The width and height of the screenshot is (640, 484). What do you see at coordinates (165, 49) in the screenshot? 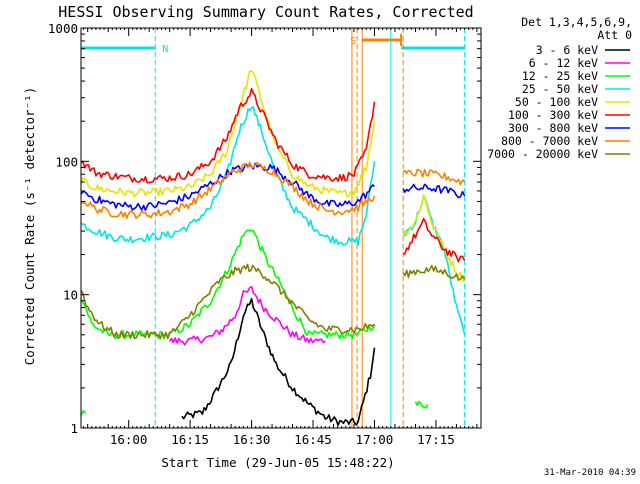
I see `night-flag-label: N` at bounding box center [165, 49].